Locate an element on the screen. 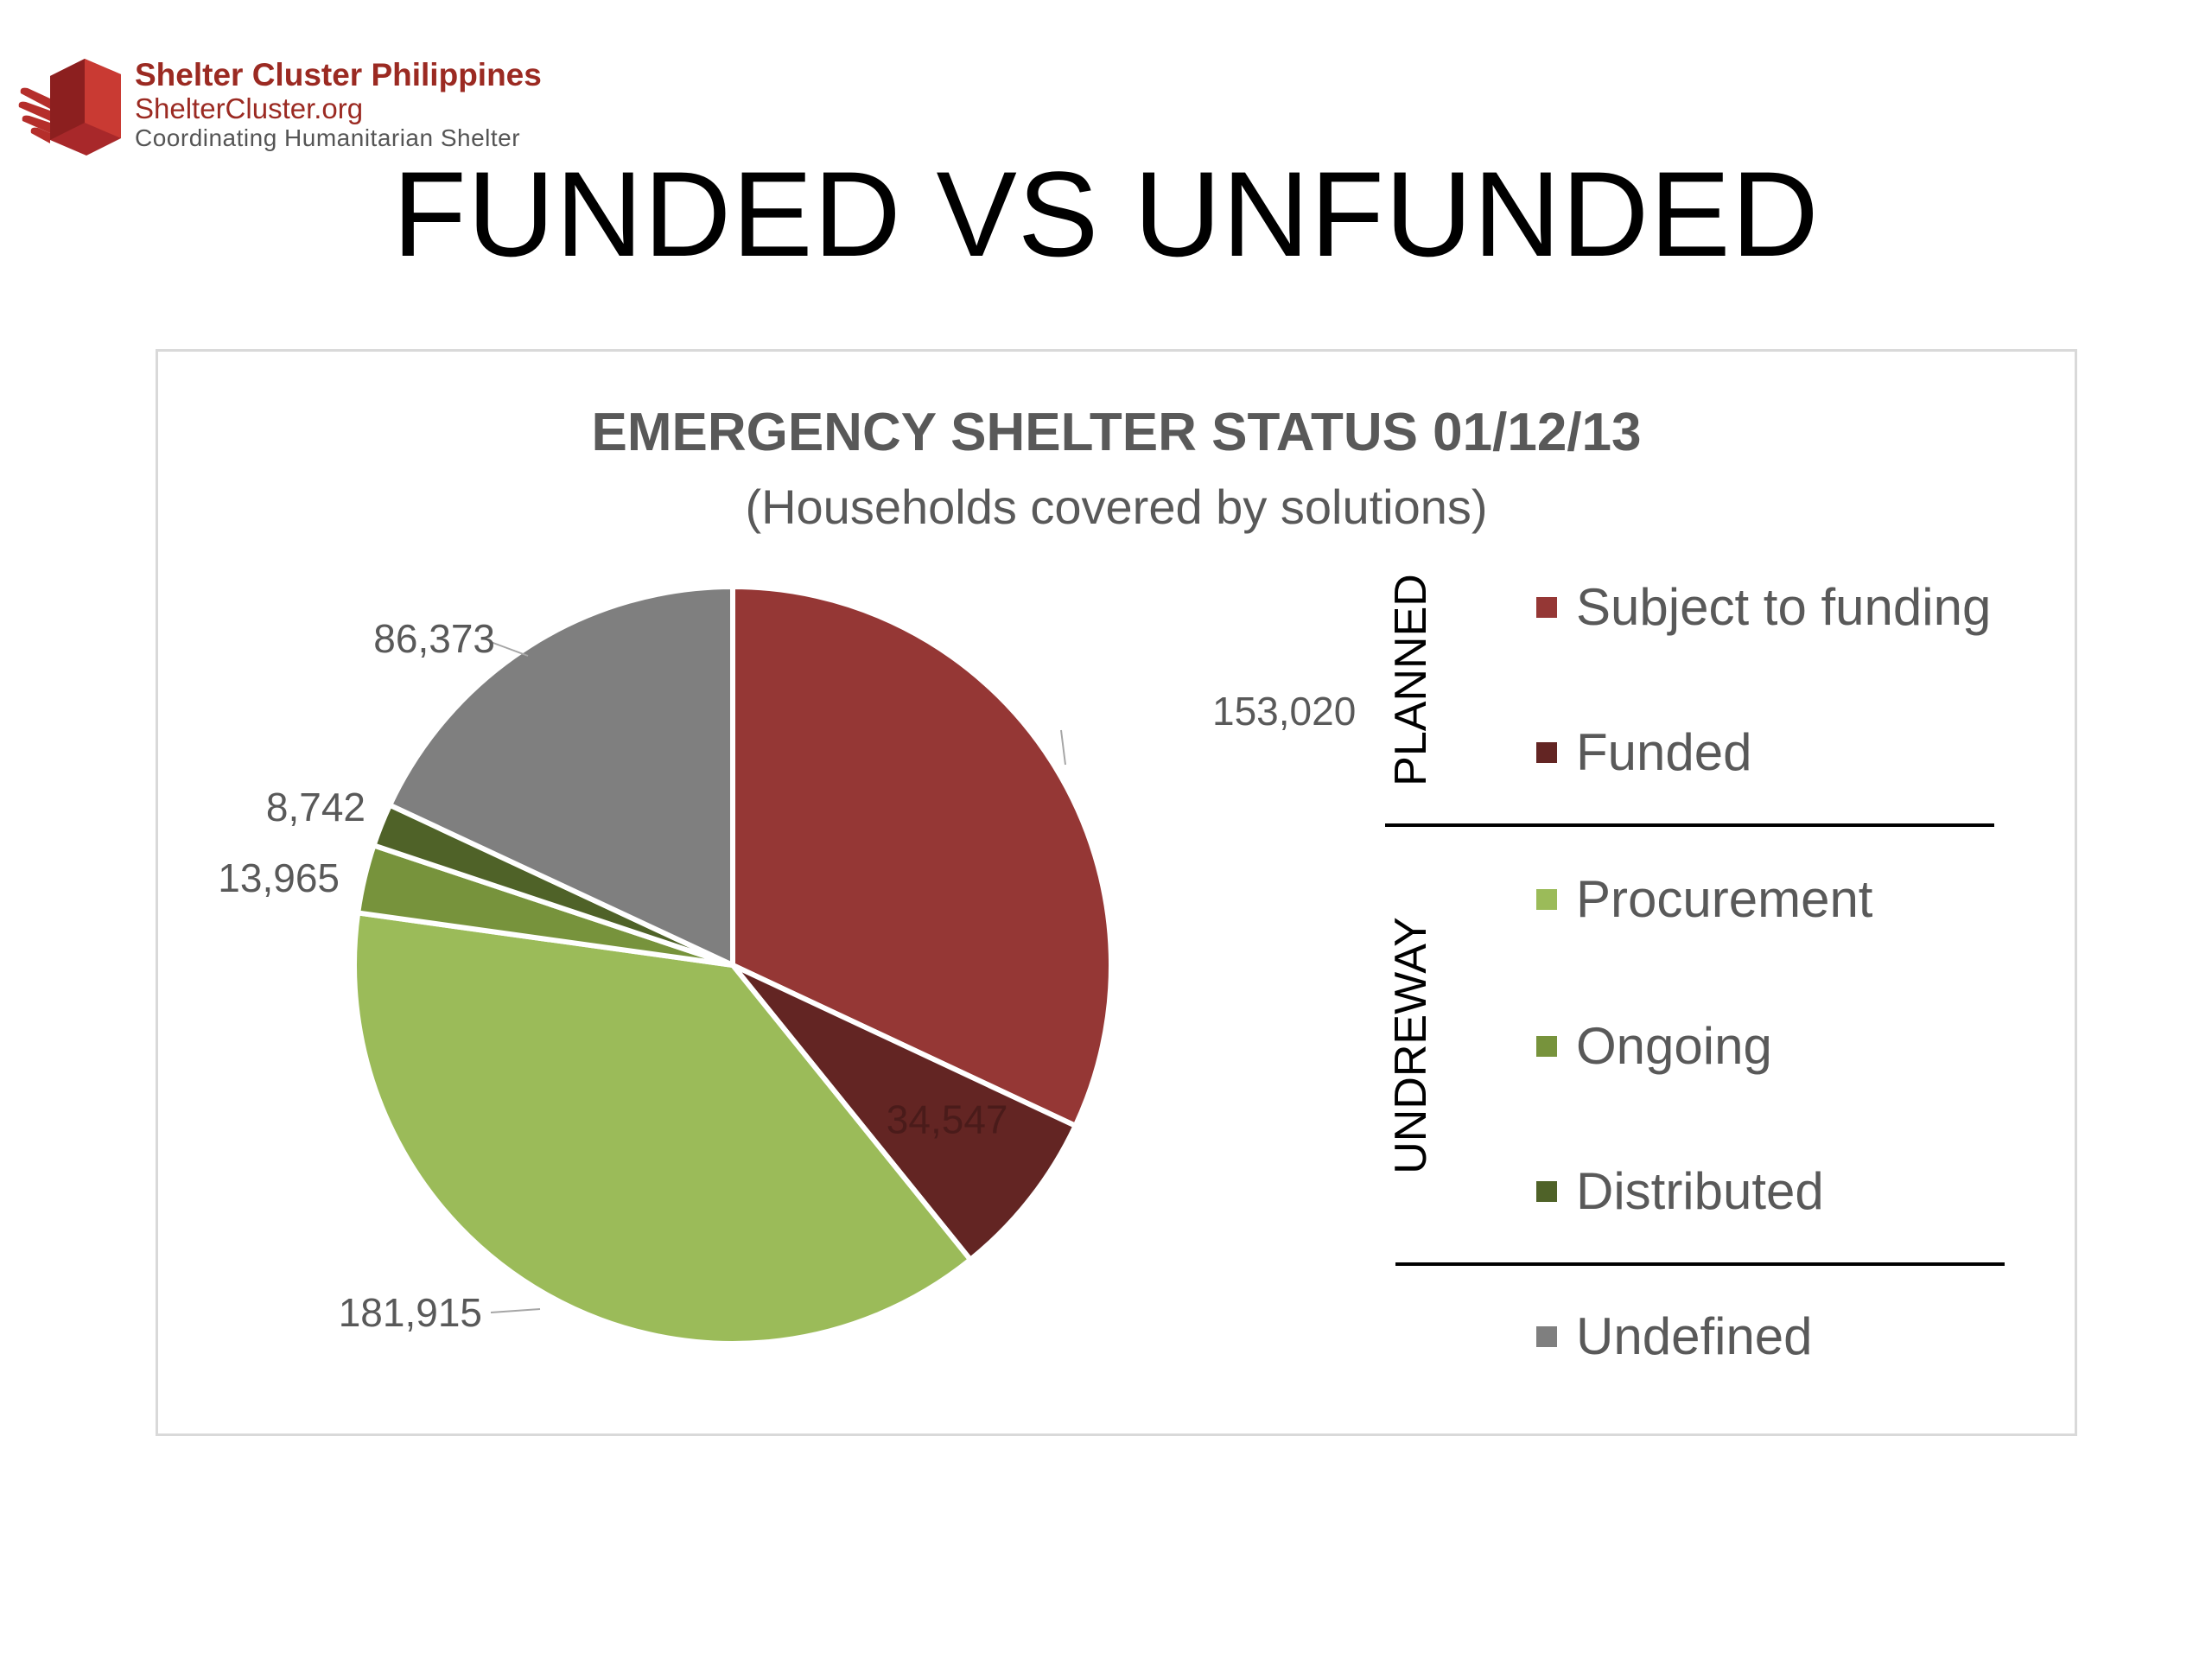 The height and width of the screenshot is (1659, 2212). legend-item-ongoing: Ongoing is located at coordinates (1654, 1046).